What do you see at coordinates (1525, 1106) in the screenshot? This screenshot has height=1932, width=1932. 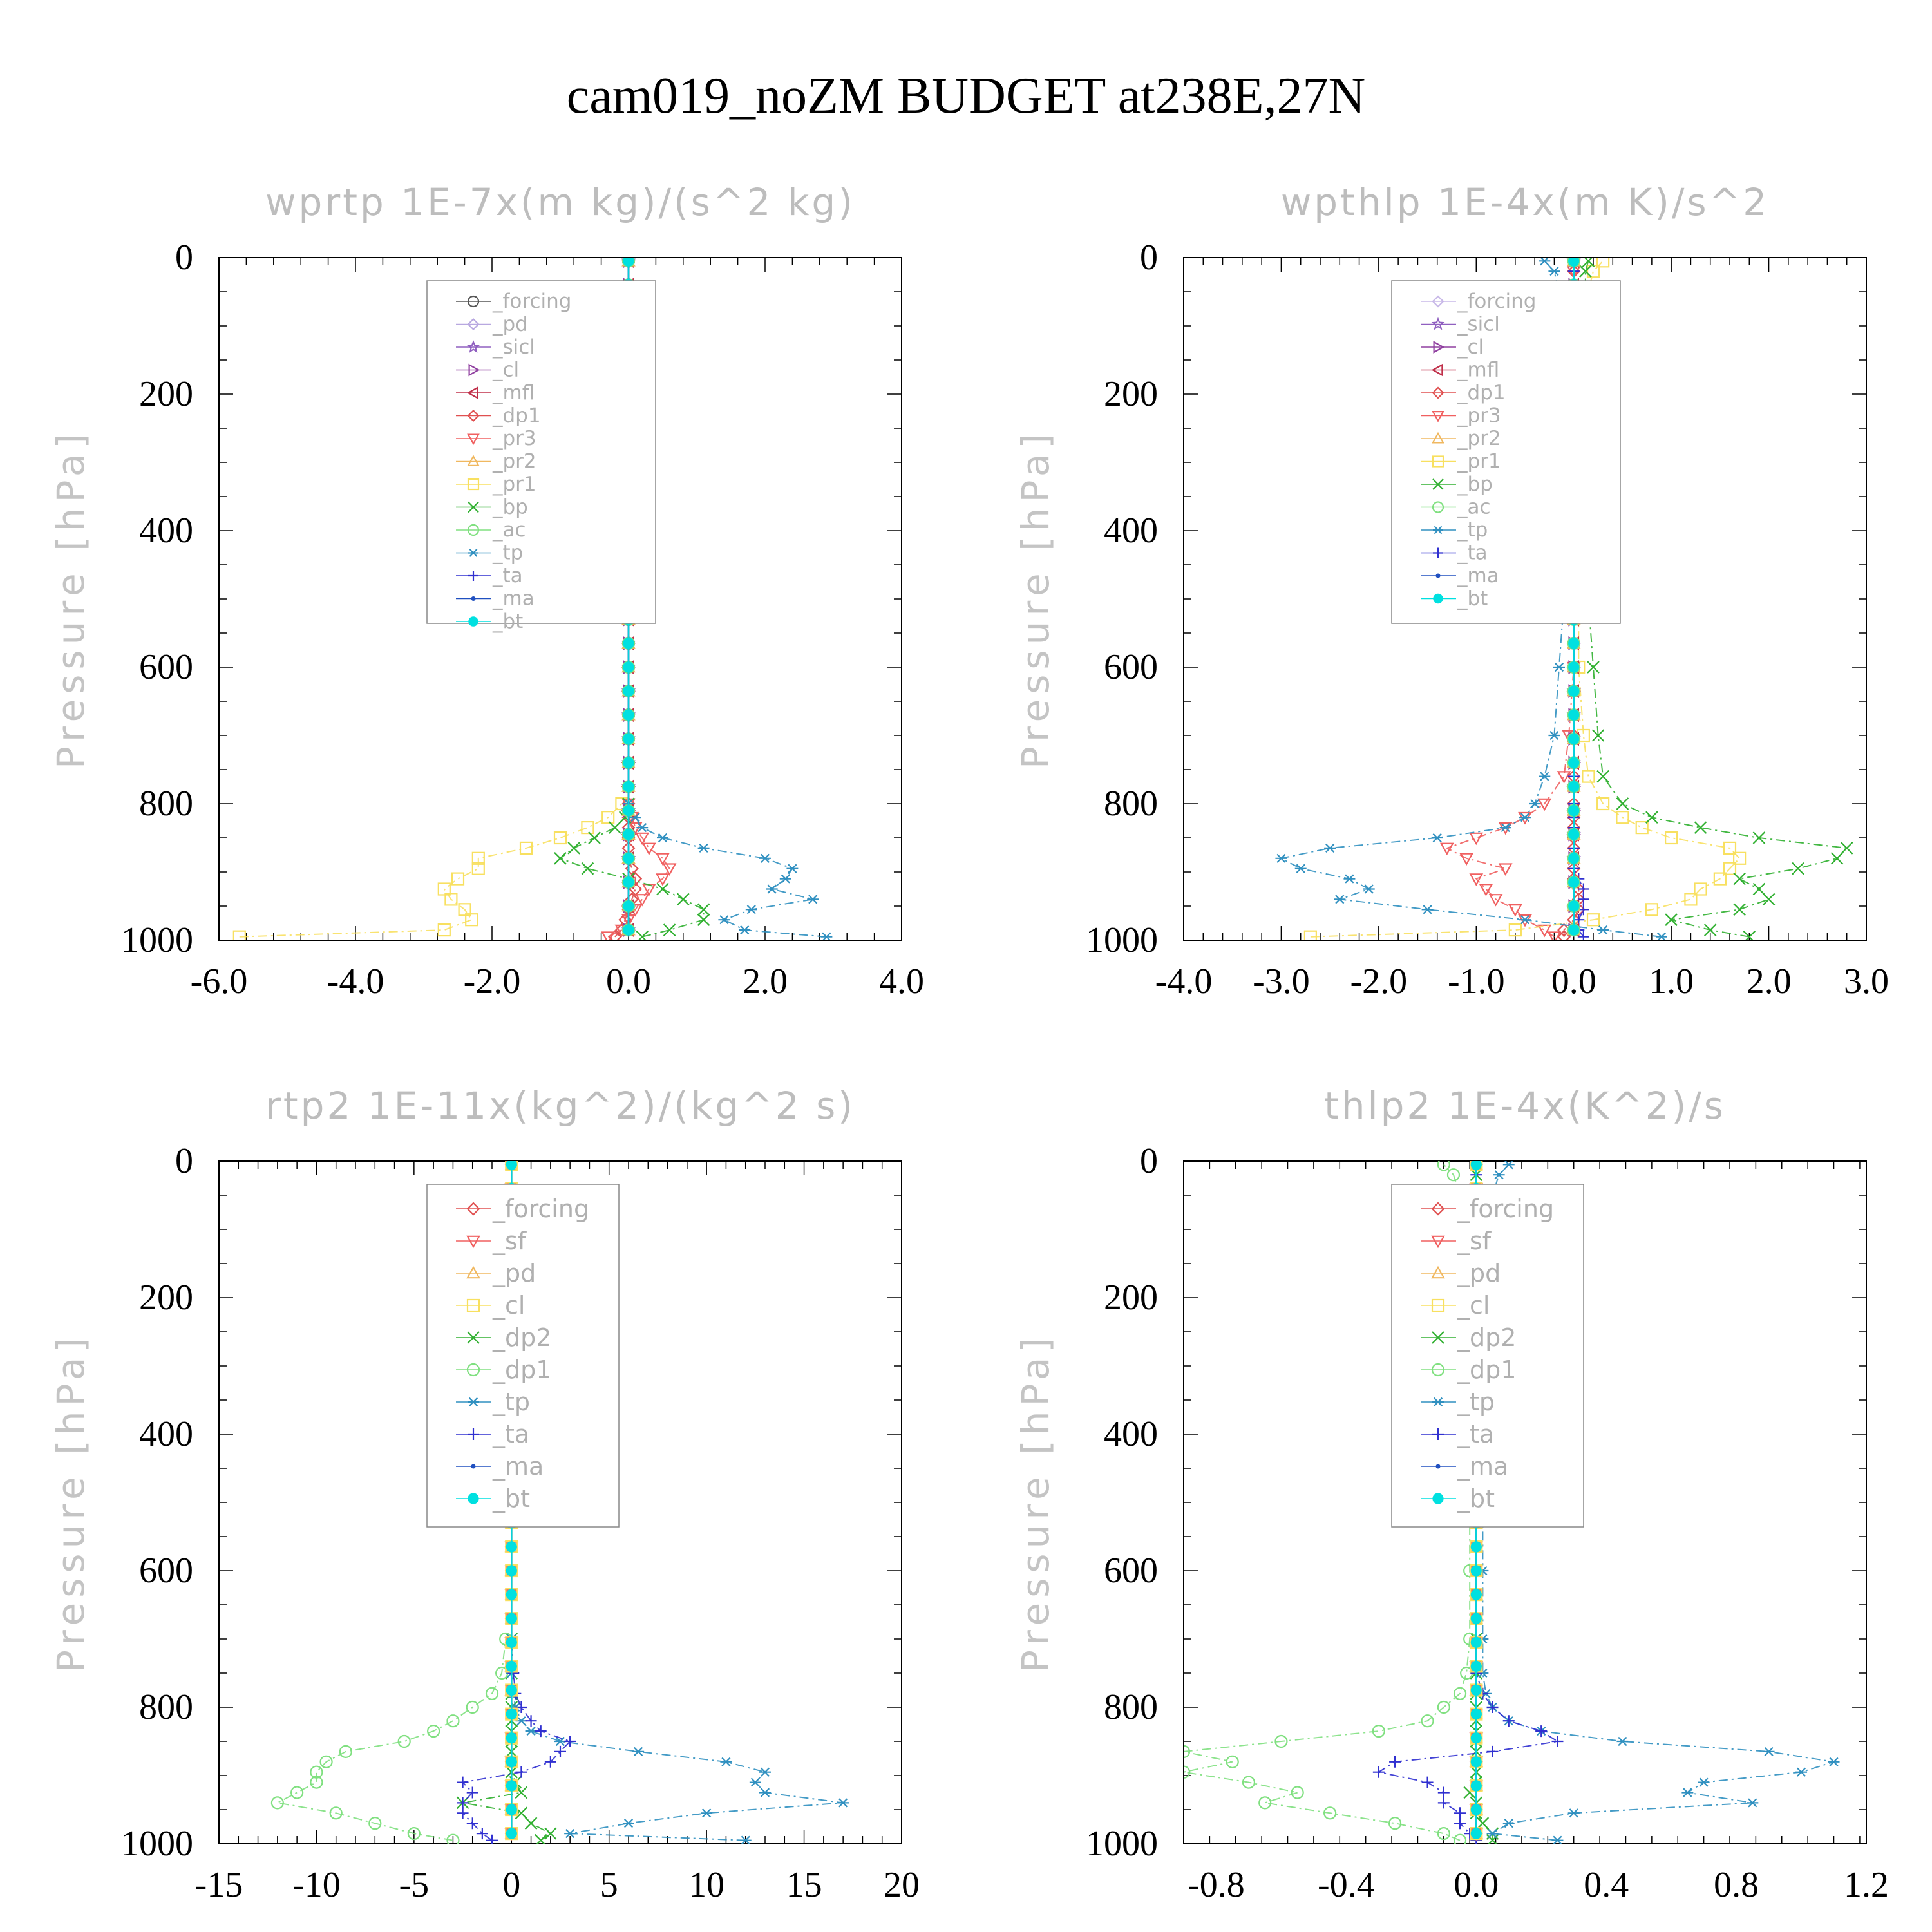 I see `panel-title: thlp2 1E-4x(K^2)/s` at bounding box center [1525, 1106].